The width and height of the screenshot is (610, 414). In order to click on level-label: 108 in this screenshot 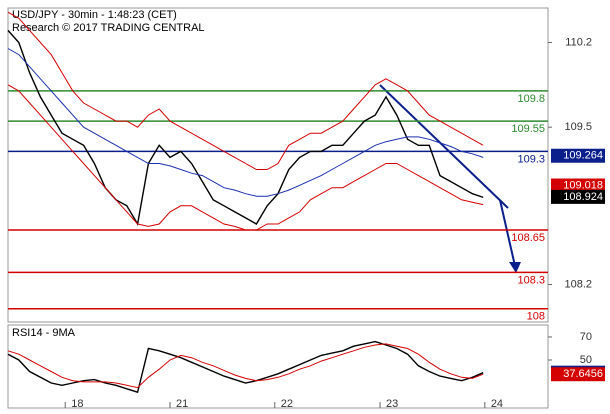, I will do `click(536, 317)`.